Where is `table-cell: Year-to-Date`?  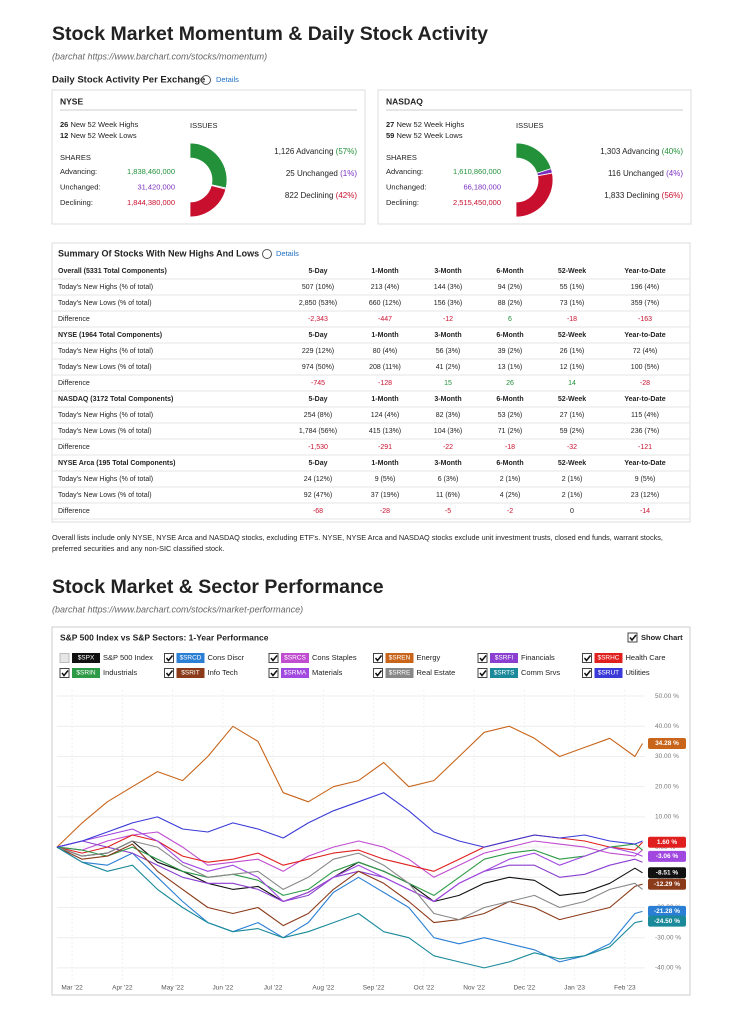
table-cell: Year-to-Date is located at coordinates (644, 463).